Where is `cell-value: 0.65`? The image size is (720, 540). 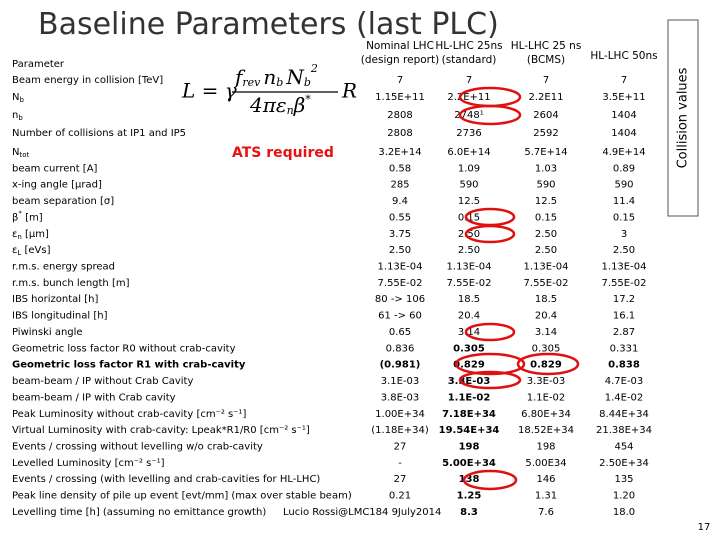
cell-value: 0.65 is located at coordinates (400, 332).